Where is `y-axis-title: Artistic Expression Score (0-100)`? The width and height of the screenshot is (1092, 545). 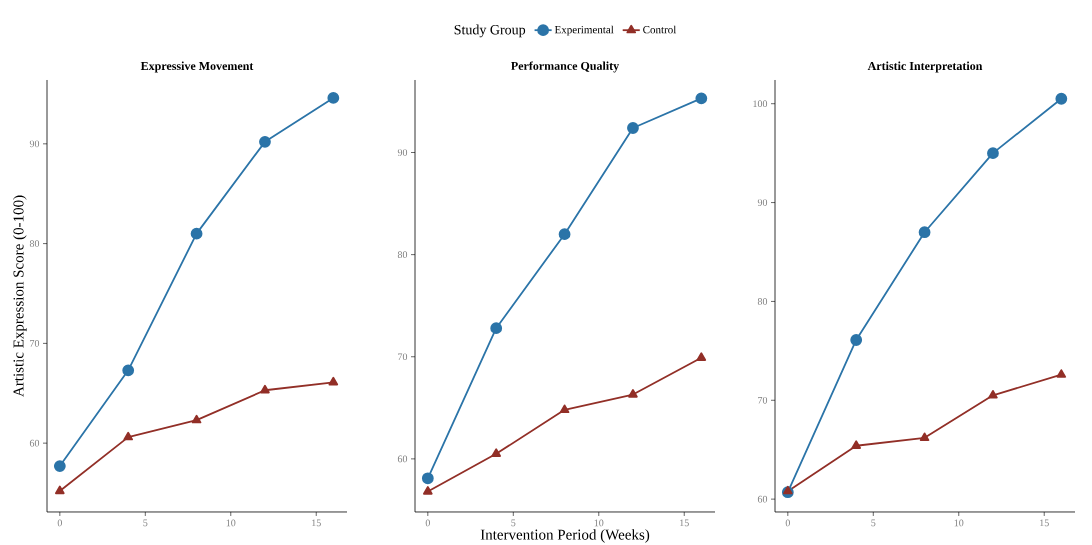
y-axis-title: Artistic Expression Score (0-100) is located at coordinates (20, 296).